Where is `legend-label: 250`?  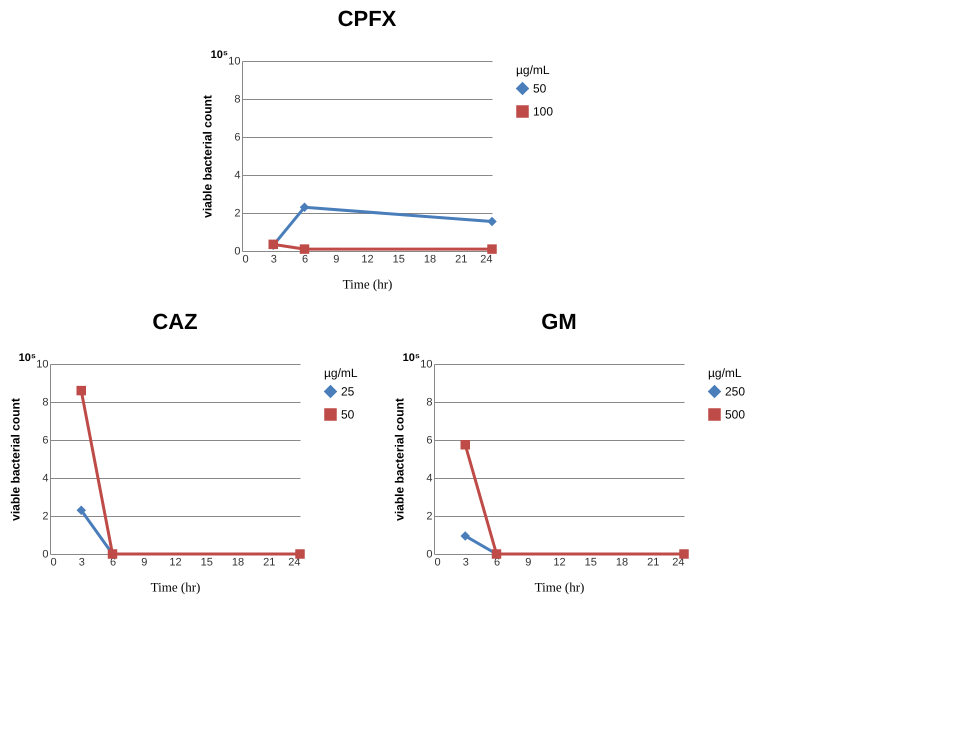
legend-label: 250 is located at coordinates (735, 391).